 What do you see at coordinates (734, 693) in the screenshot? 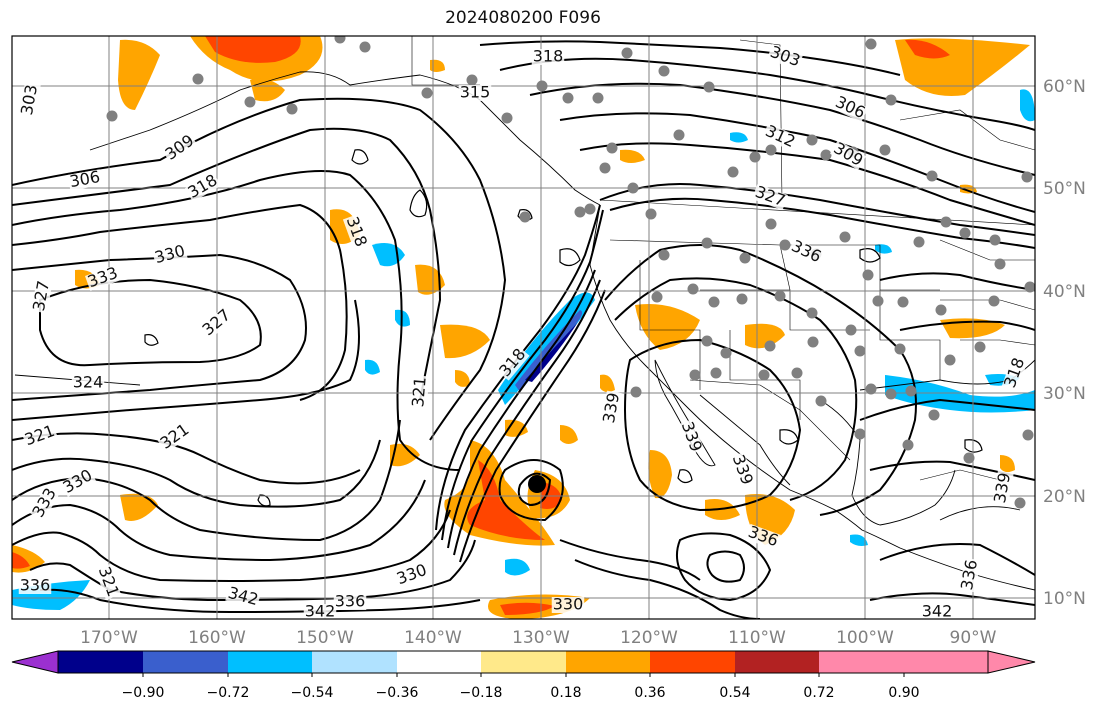
I see `colorbar-tick-label: 0.54` at bounding box center [734, 693].